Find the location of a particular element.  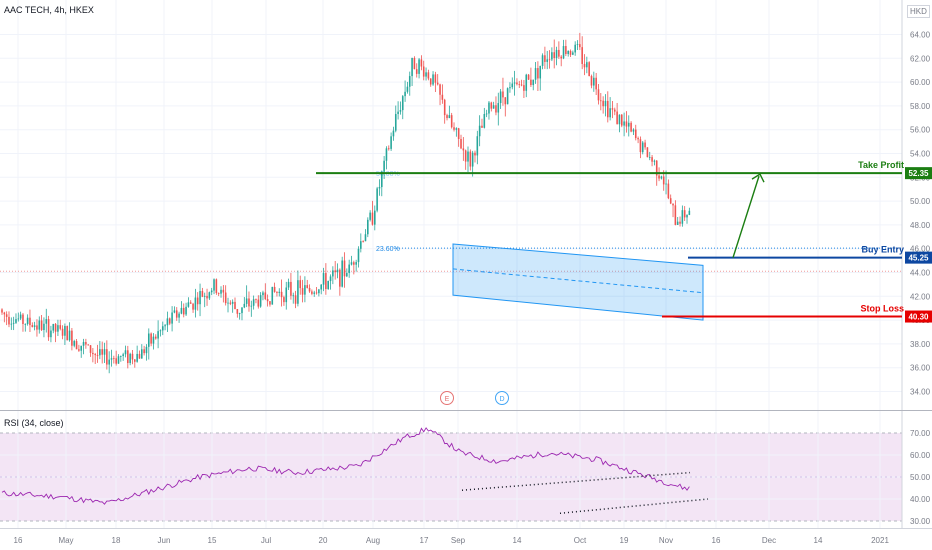

time-axis-label: Oct is located at coordinates (580, 540).